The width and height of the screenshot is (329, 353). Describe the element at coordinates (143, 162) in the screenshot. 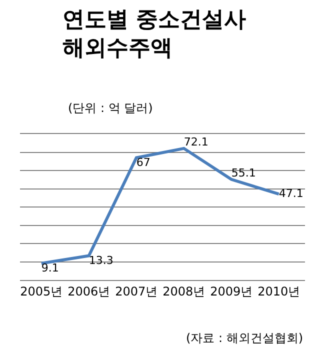

I see `data-label: 67` at that location.